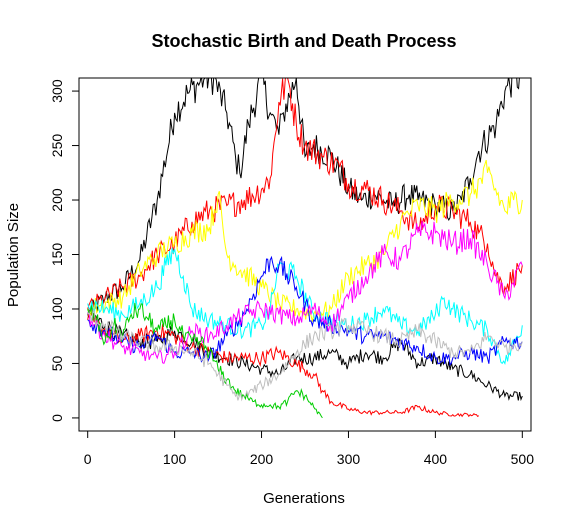 Image resolution: width=571 pixels, height=529 pixels. I want to click on x-tick-label: 0, so click(88, 459).